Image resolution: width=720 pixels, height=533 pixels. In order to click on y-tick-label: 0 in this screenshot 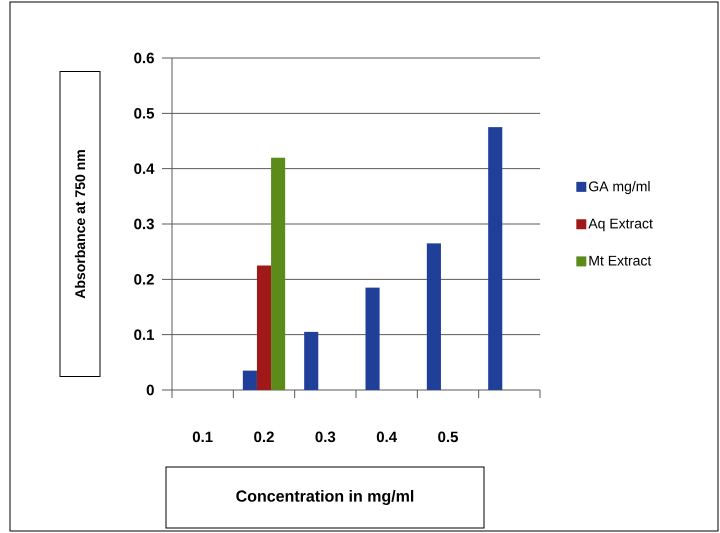, I will do `click(150, 390)`.